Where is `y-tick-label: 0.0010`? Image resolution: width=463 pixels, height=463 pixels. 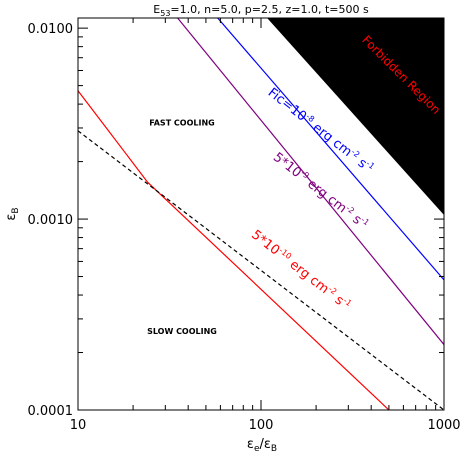
y-tick-label: 0.0010 is located at coordinates (51, 220).